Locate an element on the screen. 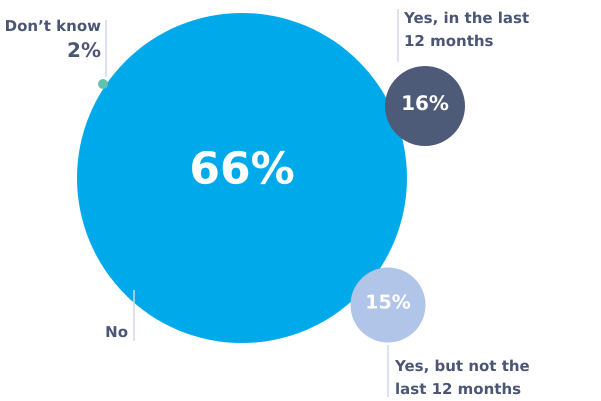 The image size is (601, 401). data-label: 16% is located at coordinates (425, 102).